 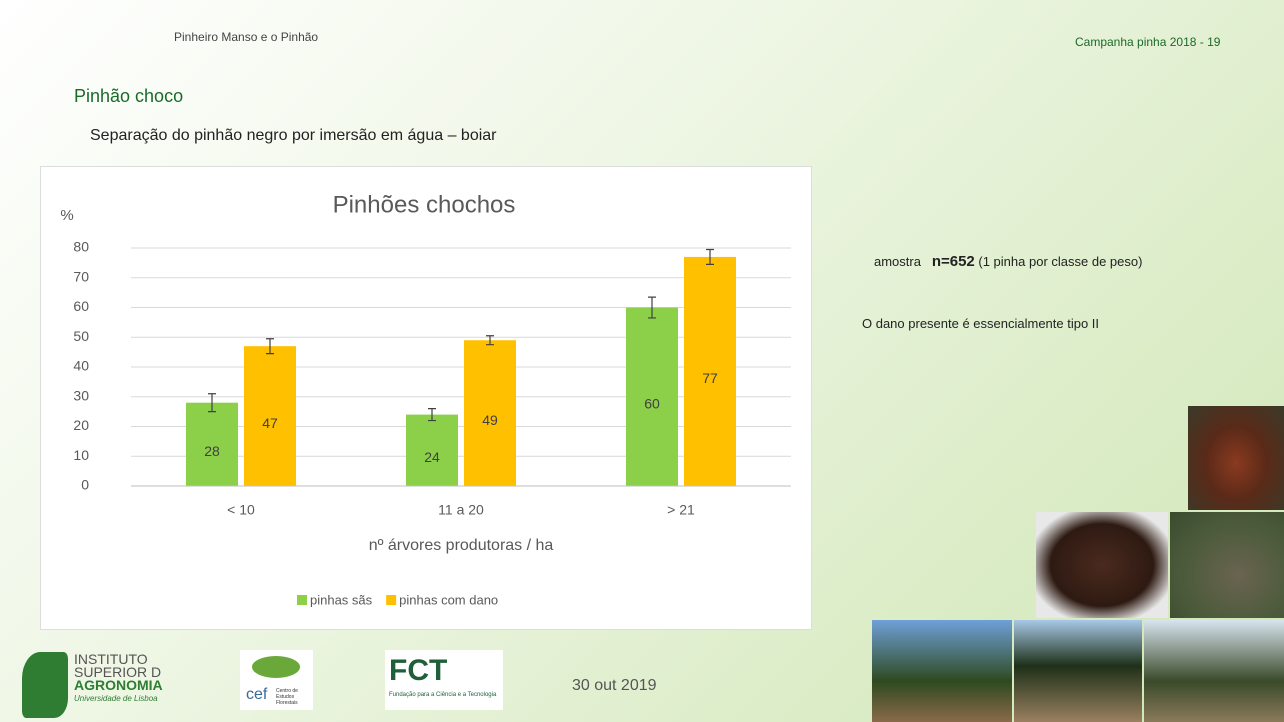 I want to click on data-label: 28, so click(x=212, y=451).